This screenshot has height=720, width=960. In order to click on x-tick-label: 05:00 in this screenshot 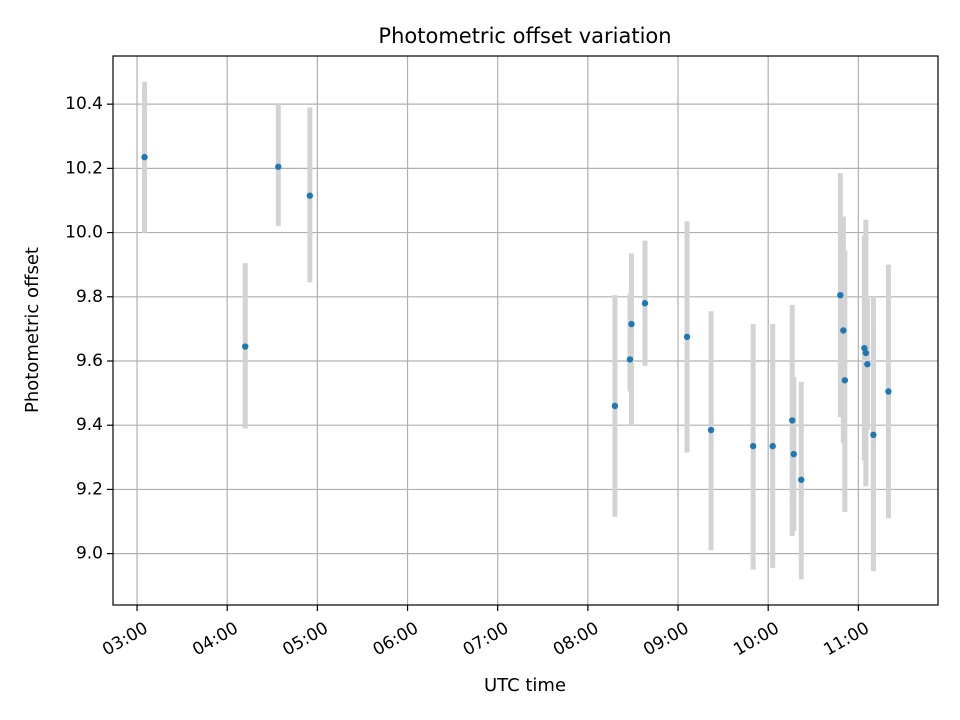, I will do `click(305, 639)`.